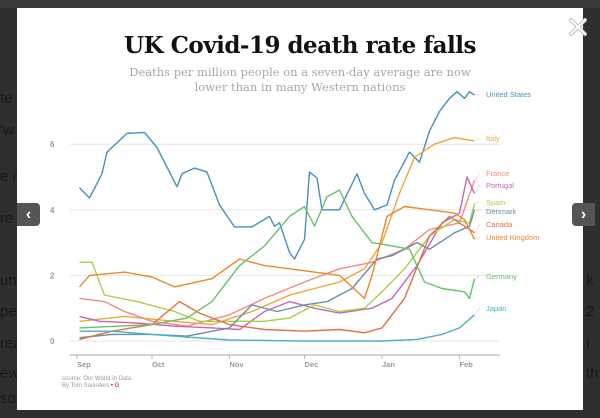 This screenshot has width=600, height=418. Describe the element at coordinates (277, 328) in the screenshot. I see `series-line-japan` at that location.